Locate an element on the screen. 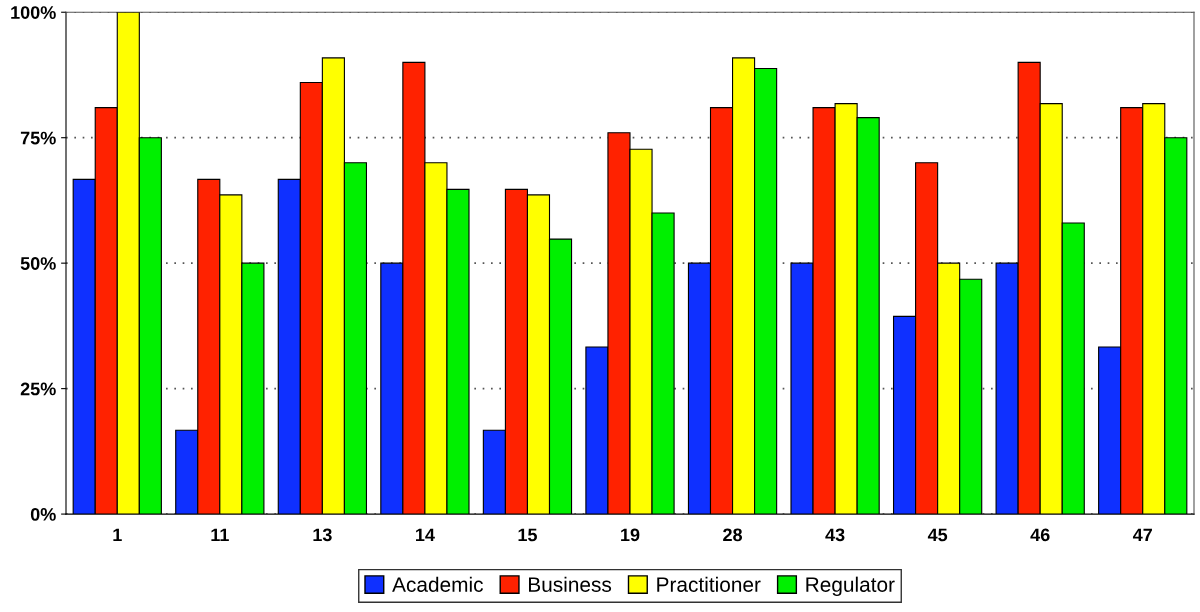 This screenshot has height=612, width=1200. y-tick-label: 0% is located at coordinates (43, 514).